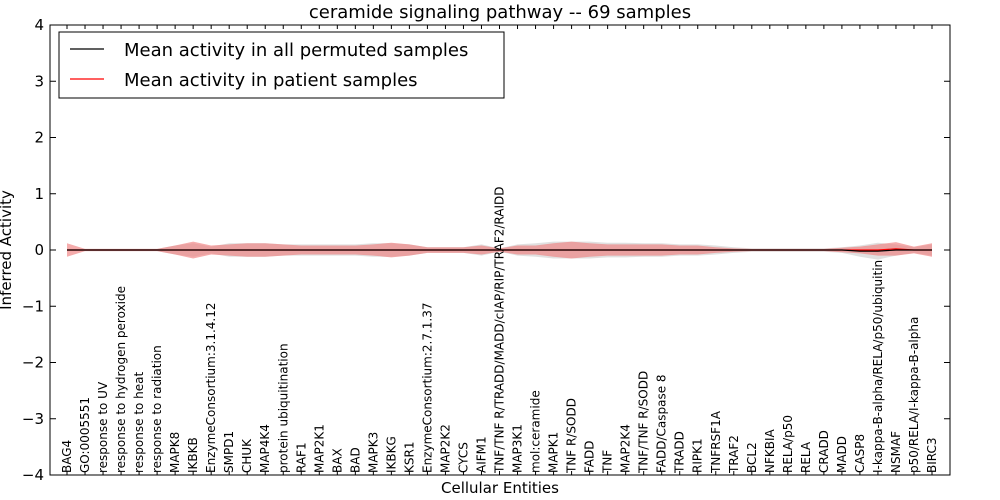 This screenshot has width=1000, height=500. I want to click on x-category-label: MAPK3, so click(373, 452).